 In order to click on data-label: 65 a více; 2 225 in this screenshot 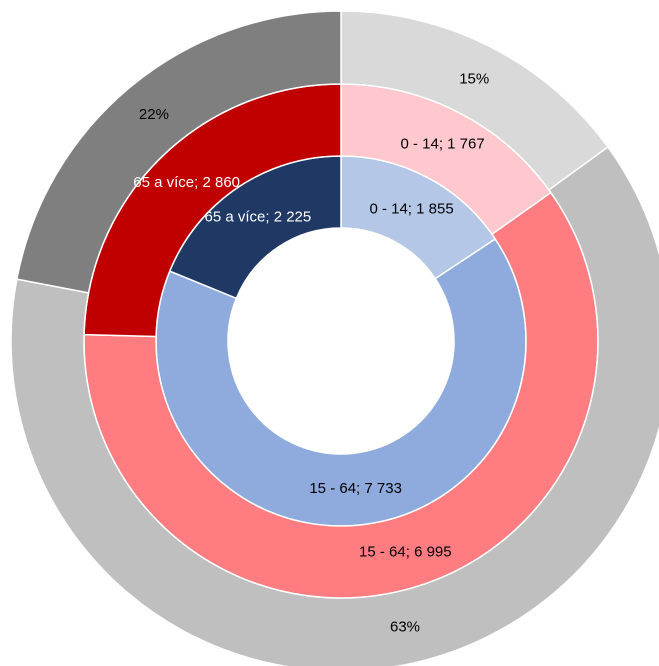, I will do `click(258, 216)`.